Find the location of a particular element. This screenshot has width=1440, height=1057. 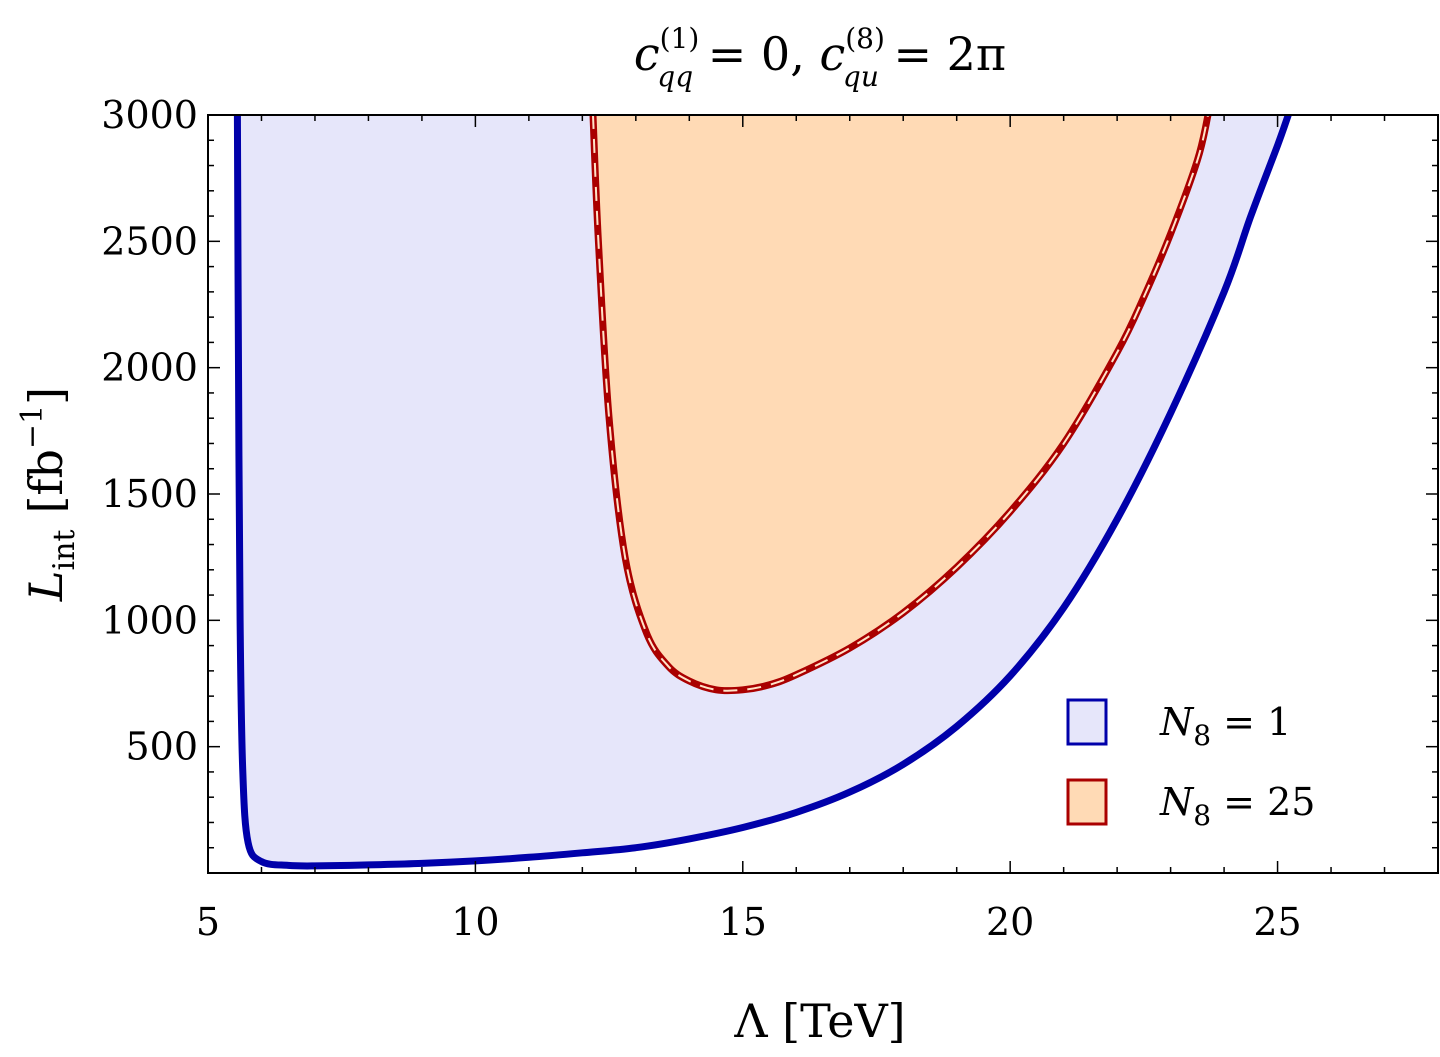

y-title-unit-open: [fb is located at coordinates (46, 481).